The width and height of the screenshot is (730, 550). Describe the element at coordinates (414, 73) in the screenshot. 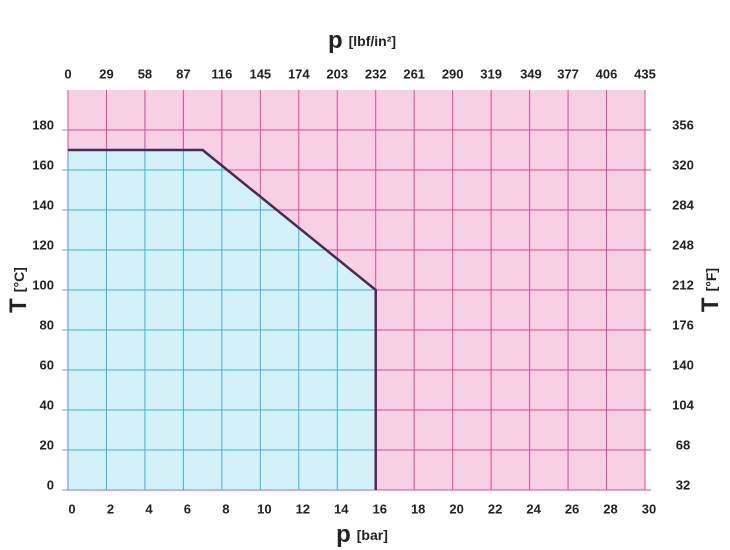

I see `x2-tick-label: 261` at that location.